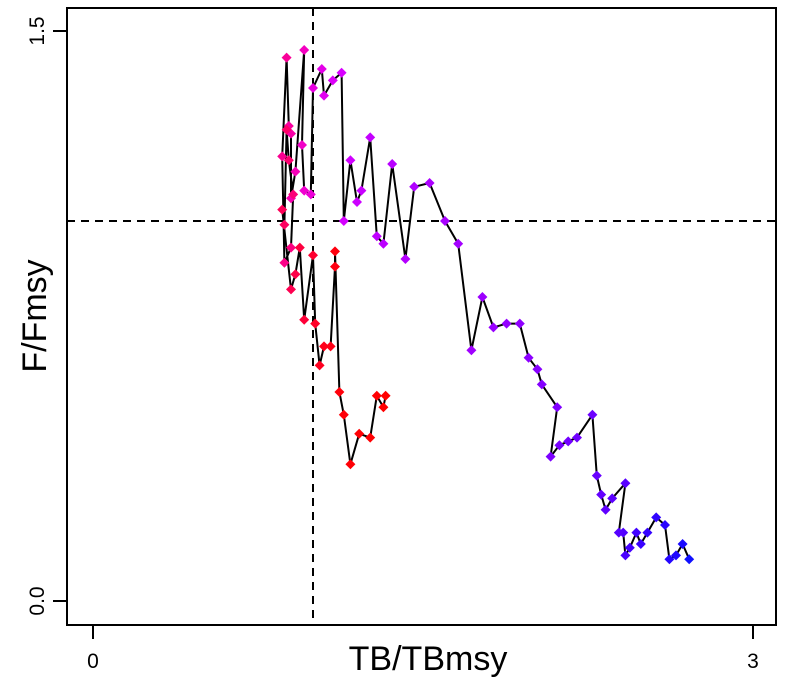  I want to click on x-axis-title: TB/TBmsy, so click(428, 659).